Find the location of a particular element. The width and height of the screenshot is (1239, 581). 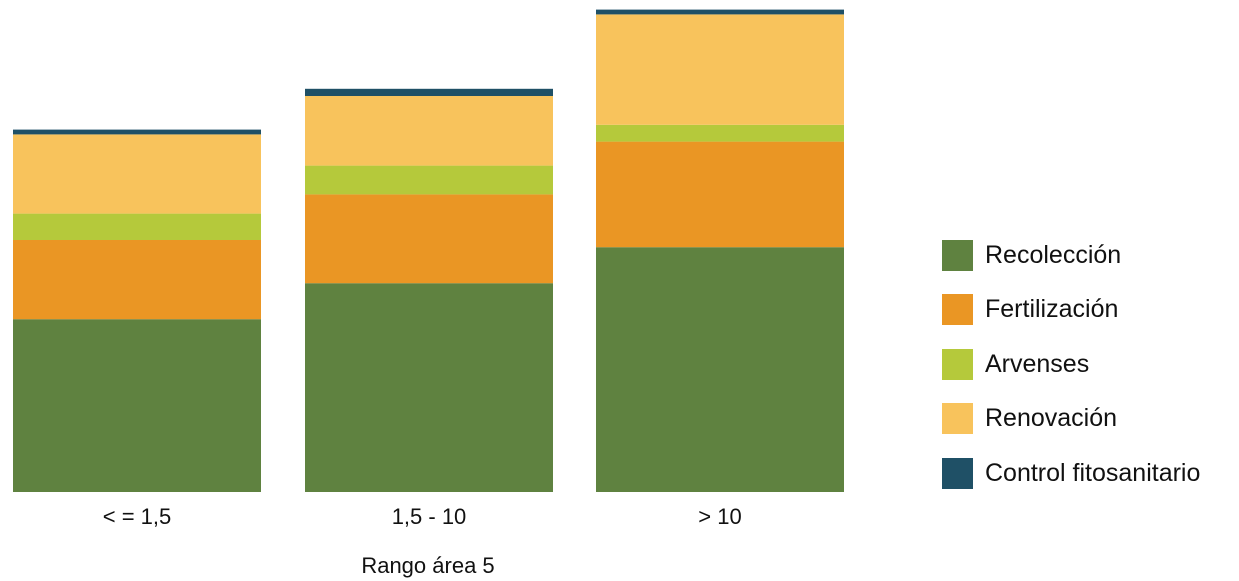

bar-segment-renovación-1 is located at coordinates (137, 174).